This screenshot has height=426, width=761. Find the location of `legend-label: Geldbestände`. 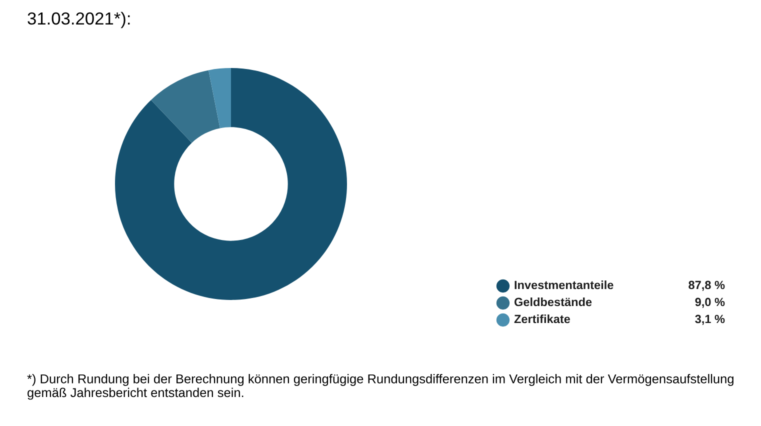

legend-label: Geldbestände is located at coordinates (553, 301).